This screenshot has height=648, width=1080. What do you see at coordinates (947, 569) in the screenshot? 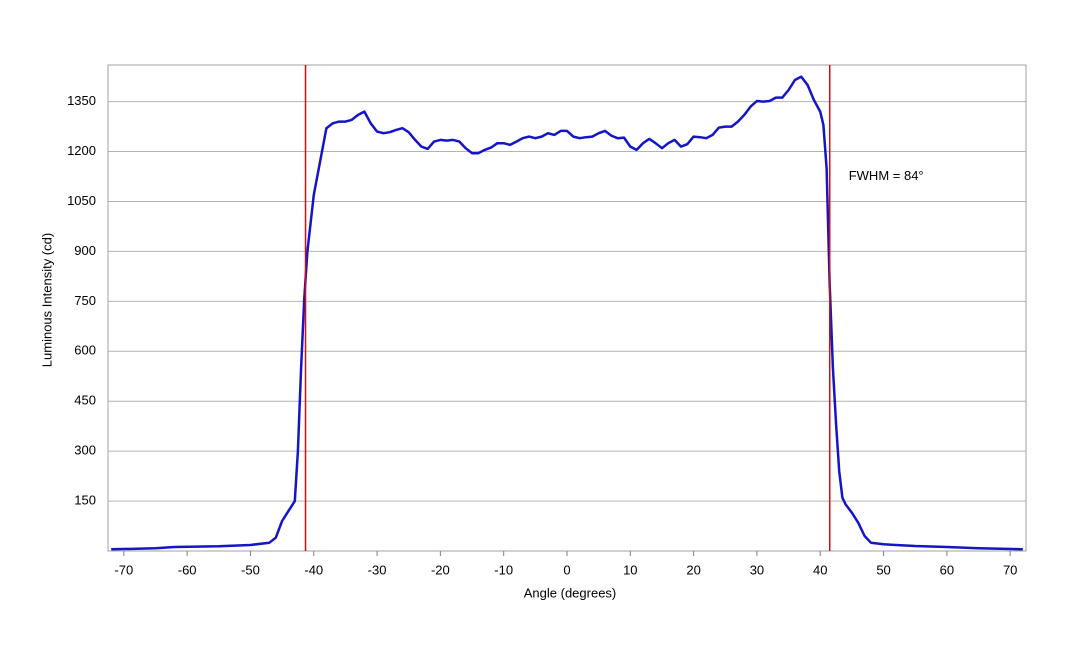
I see `x-tick-label: 60` at bounding box center [947, 569].